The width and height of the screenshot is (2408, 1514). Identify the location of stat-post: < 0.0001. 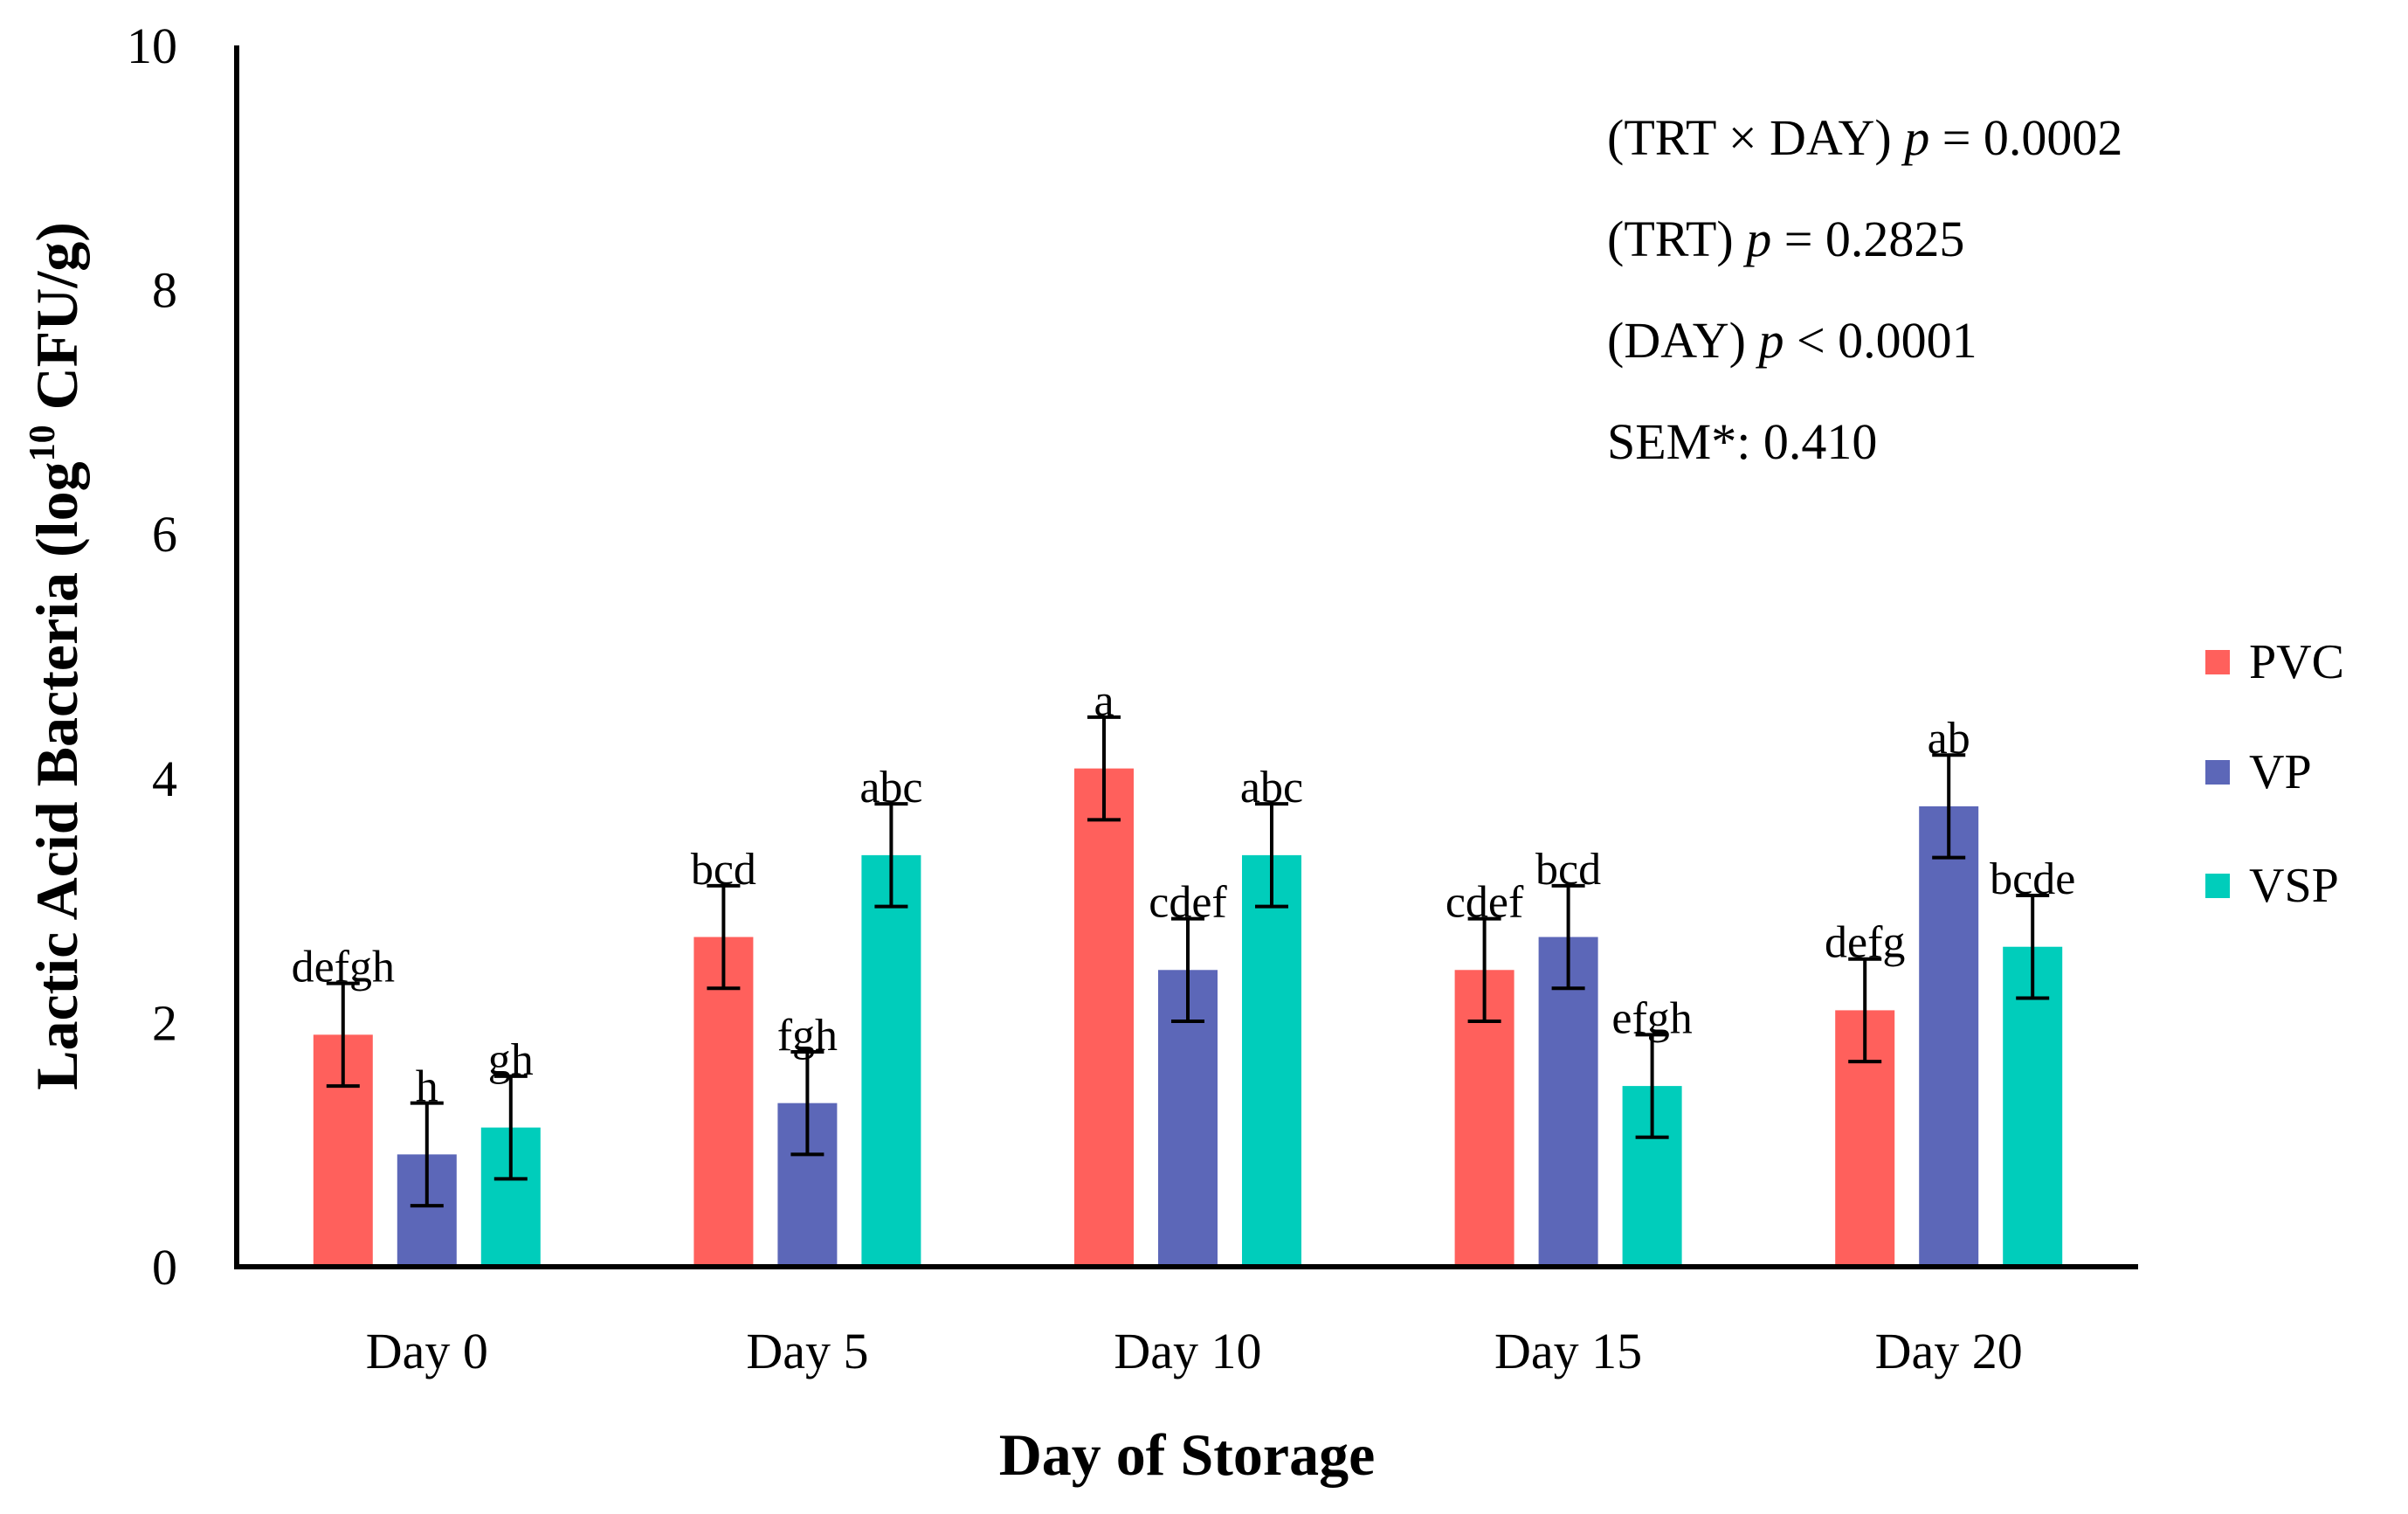
(1880, 340).